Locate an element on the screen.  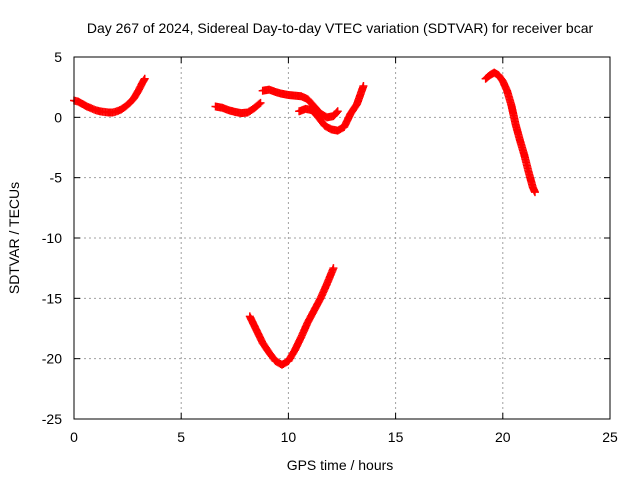
y-tick-label: -20 is located at coordinates (52, 359).